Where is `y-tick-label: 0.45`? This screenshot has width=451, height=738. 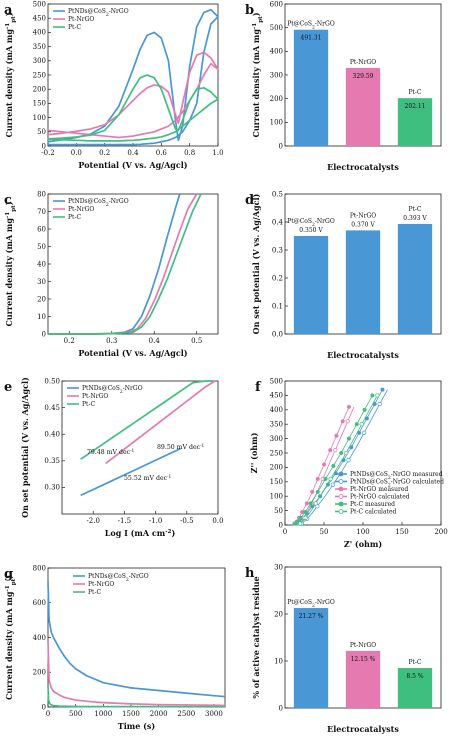
y-tick-label: 0.45 is located at coordinates (52, 408).